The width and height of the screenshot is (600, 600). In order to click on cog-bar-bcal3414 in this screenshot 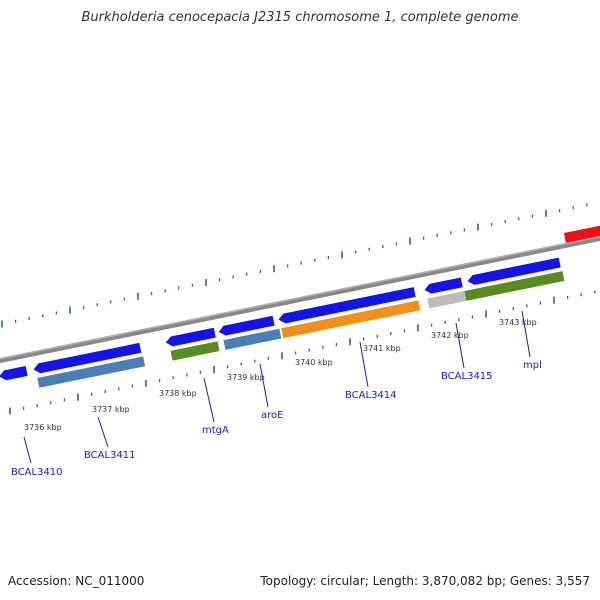, I will do `click(351, 319)`.